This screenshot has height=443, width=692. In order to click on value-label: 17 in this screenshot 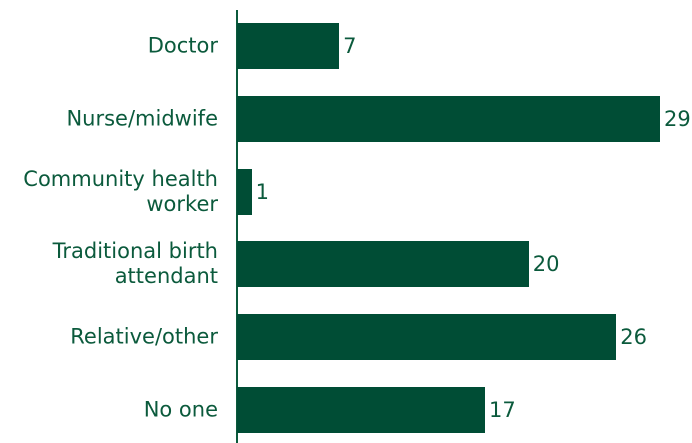, I will do `click(502, 410)`.